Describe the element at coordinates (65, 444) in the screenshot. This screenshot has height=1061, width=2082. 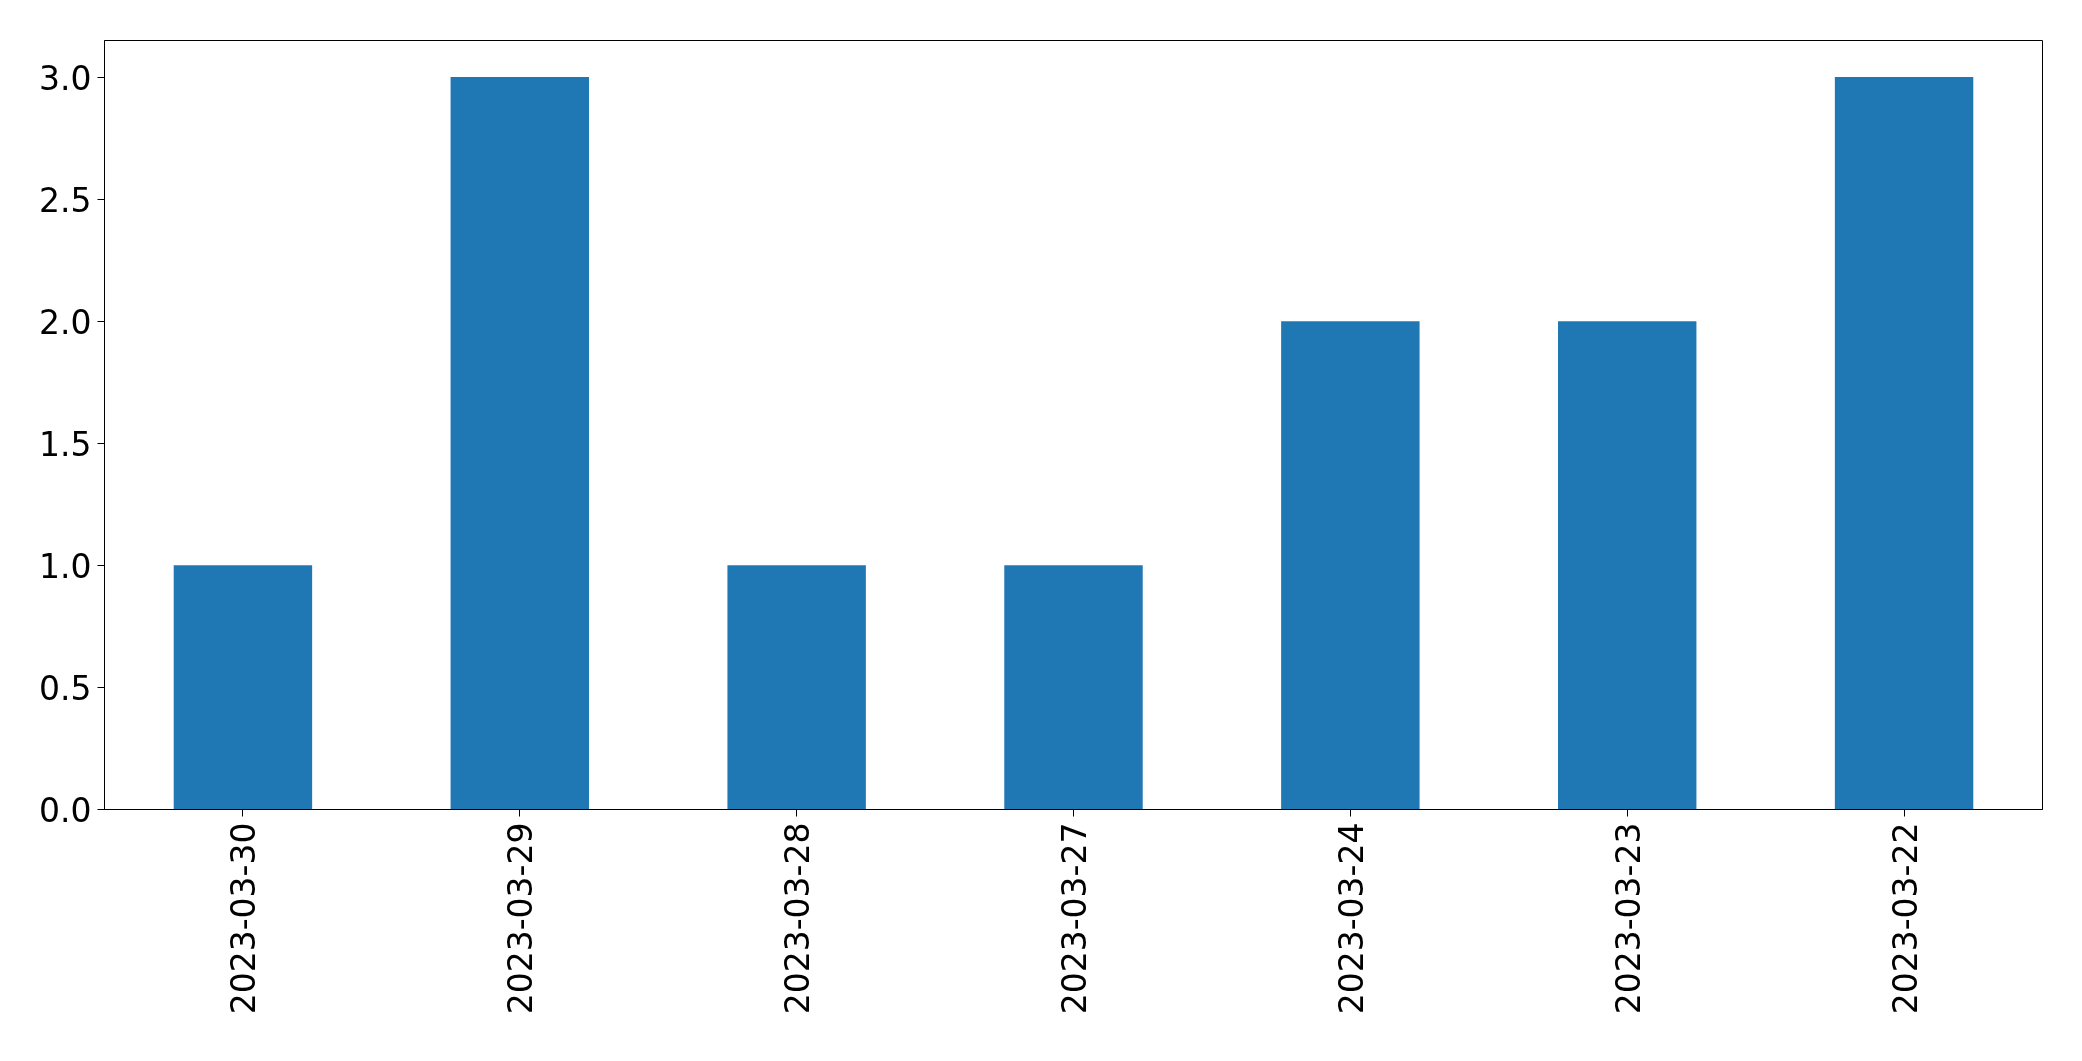
I see `y-tick-label: 1.5` at that location.